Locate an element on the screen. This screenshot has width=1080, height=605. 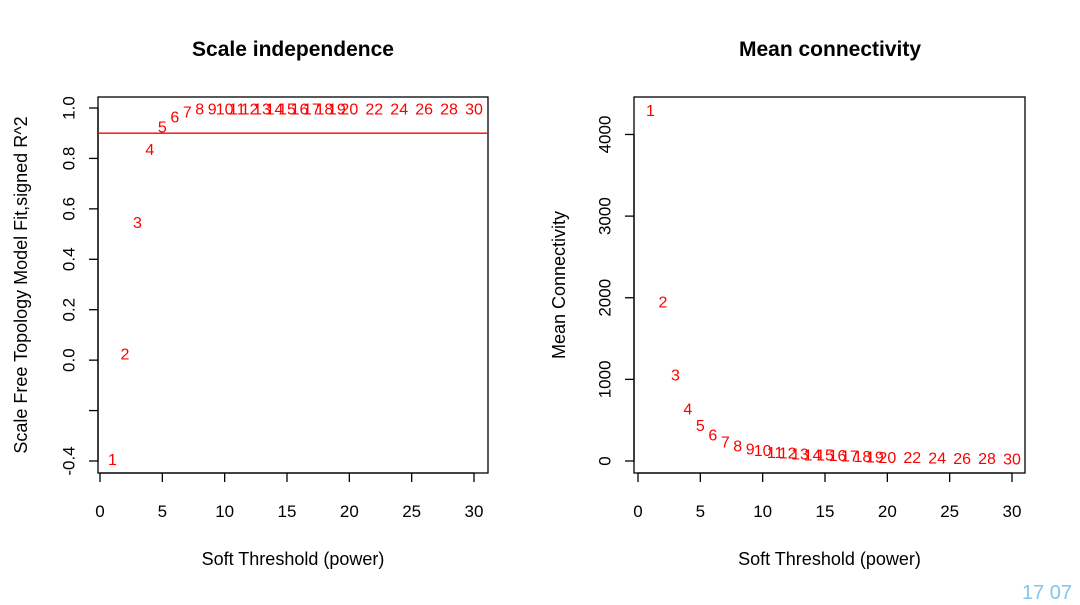
chart-title: Mean connectivity is located at coordinates (830, 49).